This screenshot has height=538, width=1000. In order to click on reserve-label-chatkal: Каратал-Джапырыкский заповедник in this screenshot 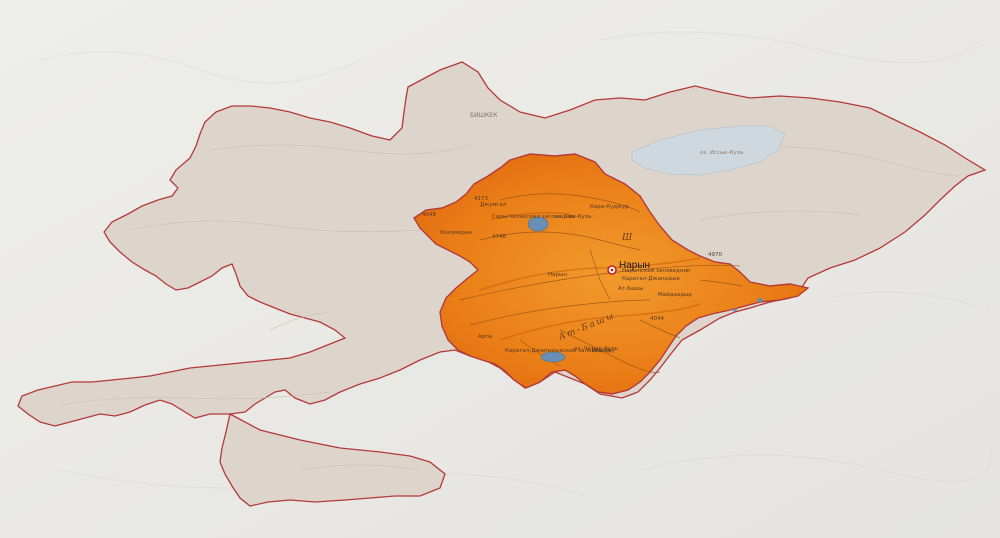, I will do `click(559, 350)`.